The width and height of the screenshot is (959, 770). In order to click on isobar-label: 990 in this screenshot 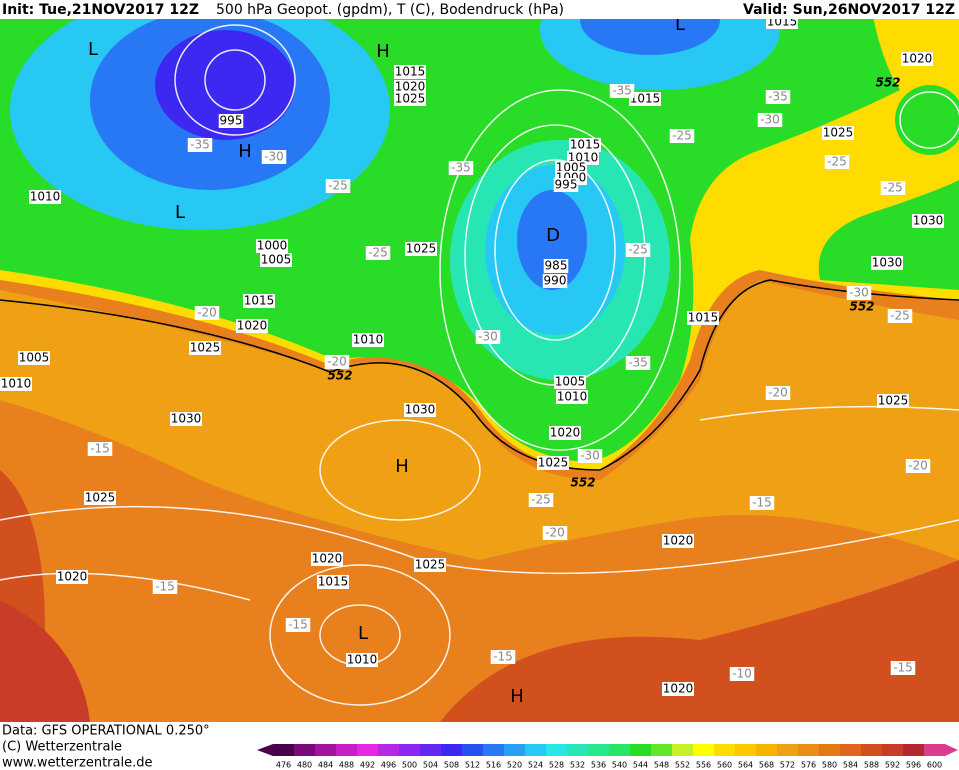, I will do `click(555, 281)`.